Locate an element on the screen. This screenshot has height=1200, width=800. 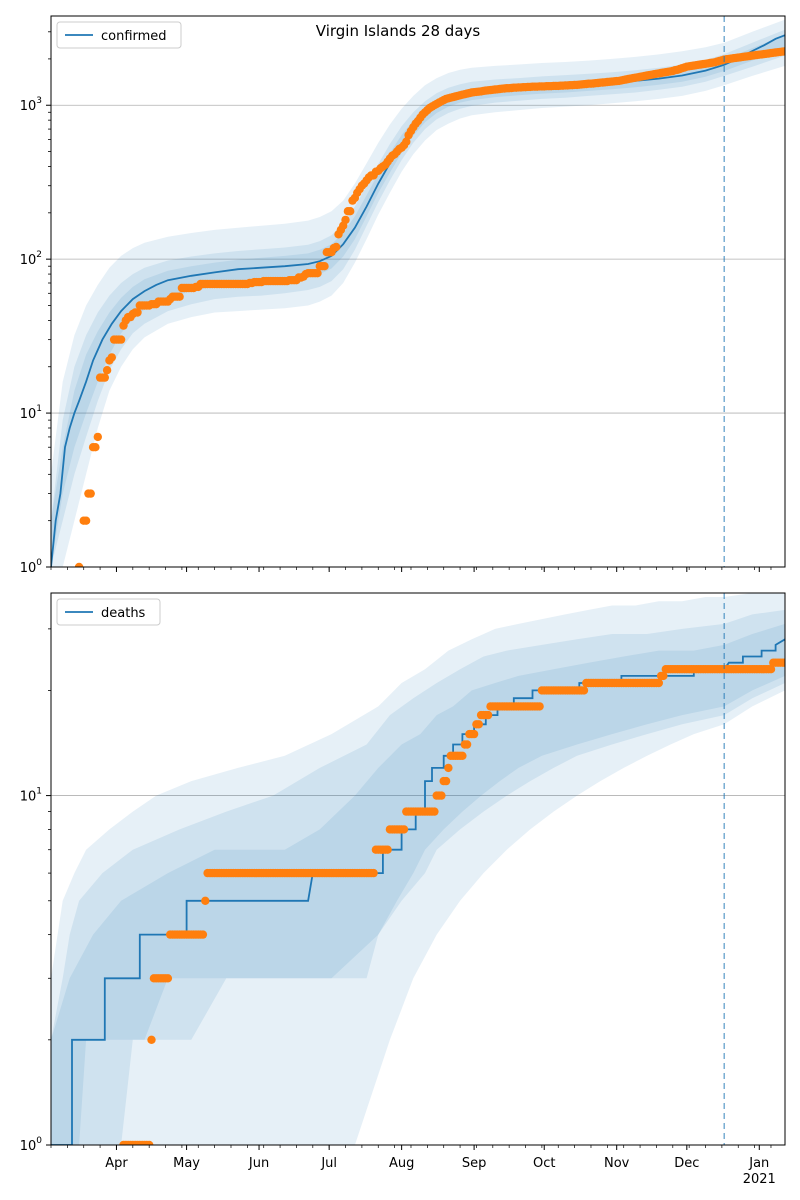
x-tick-label: Dec is located at coordinates (686, 1163).